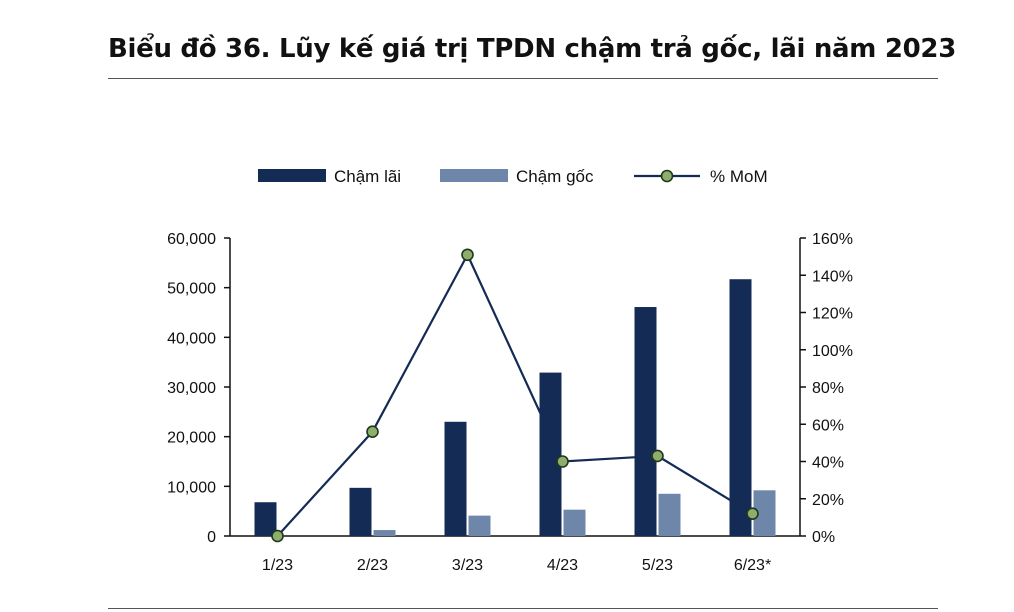  I want to click on y-left-tick-label: 60,000, so click(191, 239).